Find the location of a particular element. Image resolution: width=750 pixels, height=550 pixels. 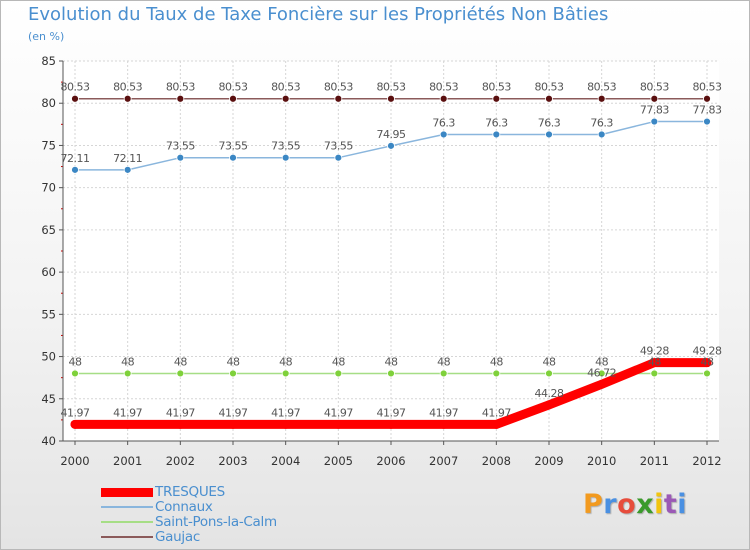

brand-letter: o is located at coordinates (627, 504).